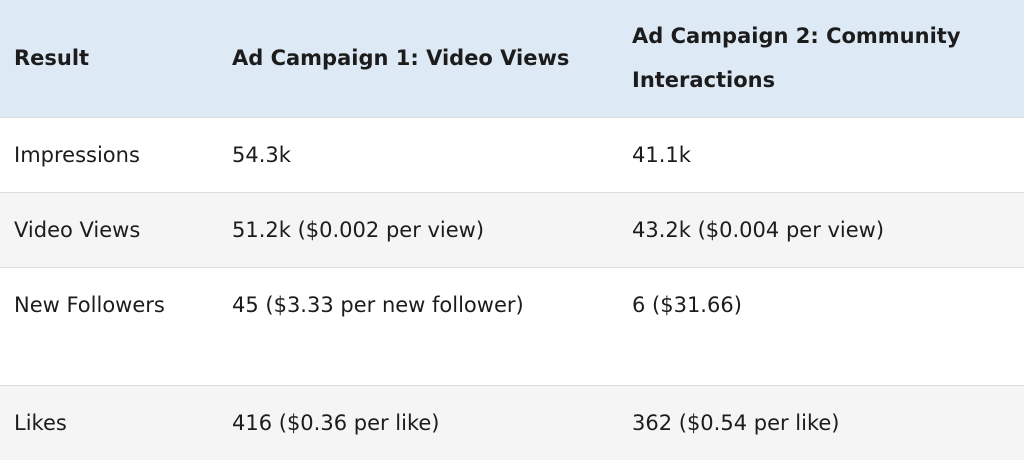  Describe the element at coordinates (89, 304) in the screenshot. I see `row-label: New Followers` at that location.